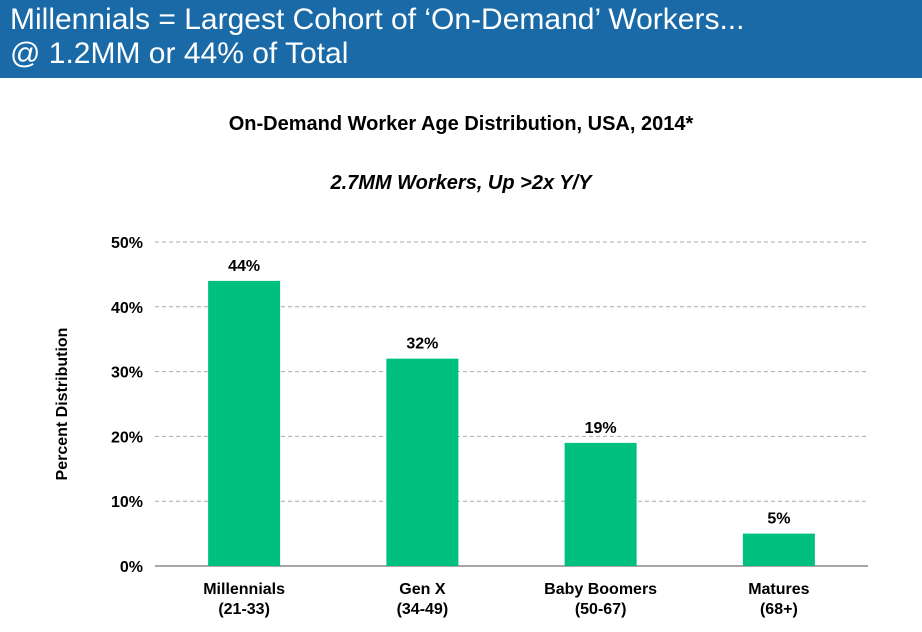 The image size is (922, 632). What do you see at coordinates (244, 266) in the screenshot?
I see `data-label: 44%` at bounding box center [244, 266].